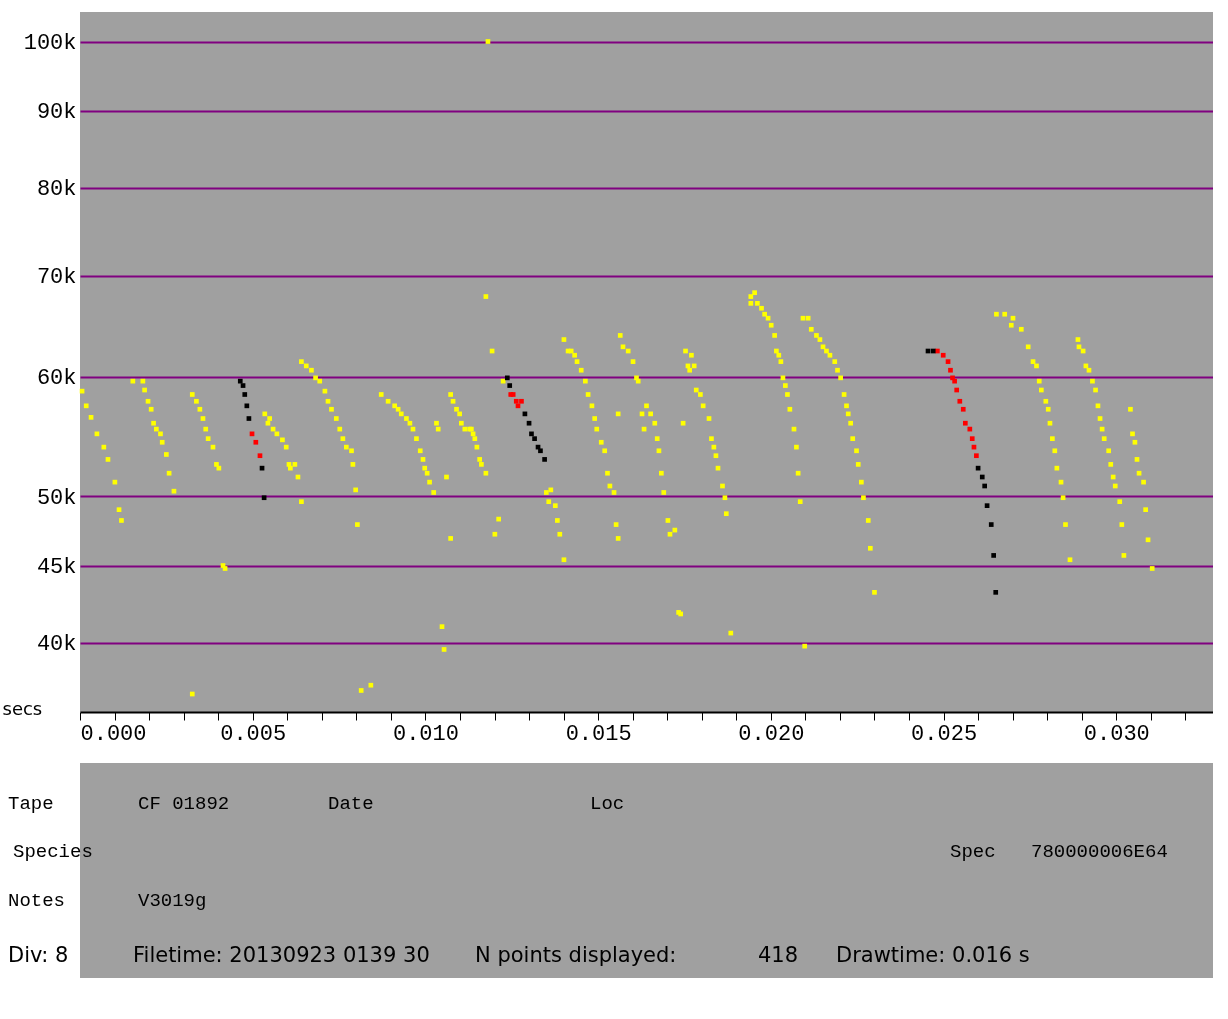 This screenshot has width=1228, height=1019. Describe the element at coordinates (50, 44) in the screenshot. I see `y-tick-label: 100k` at that location.